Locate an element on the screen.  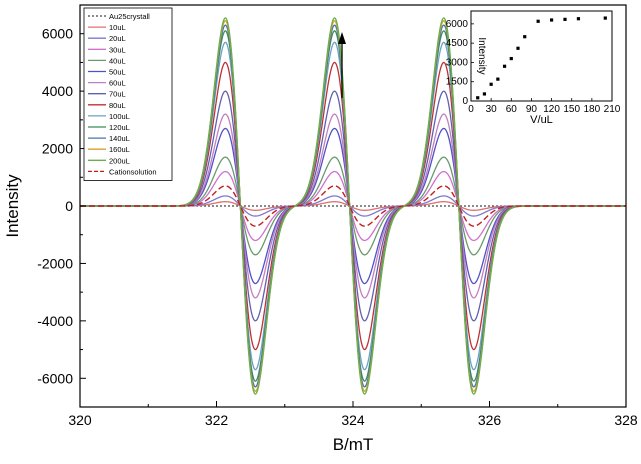
y-tick-label: -2000 is located at coordinates (55, 263).